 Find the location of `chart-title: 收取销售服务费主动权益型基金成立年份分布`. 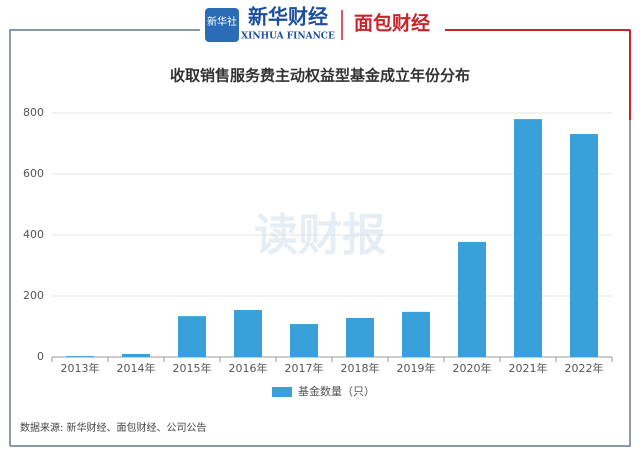

chart-title: 收取销售服务费主动权益型基金成立年份分布 is located at coordinates (320, 76).